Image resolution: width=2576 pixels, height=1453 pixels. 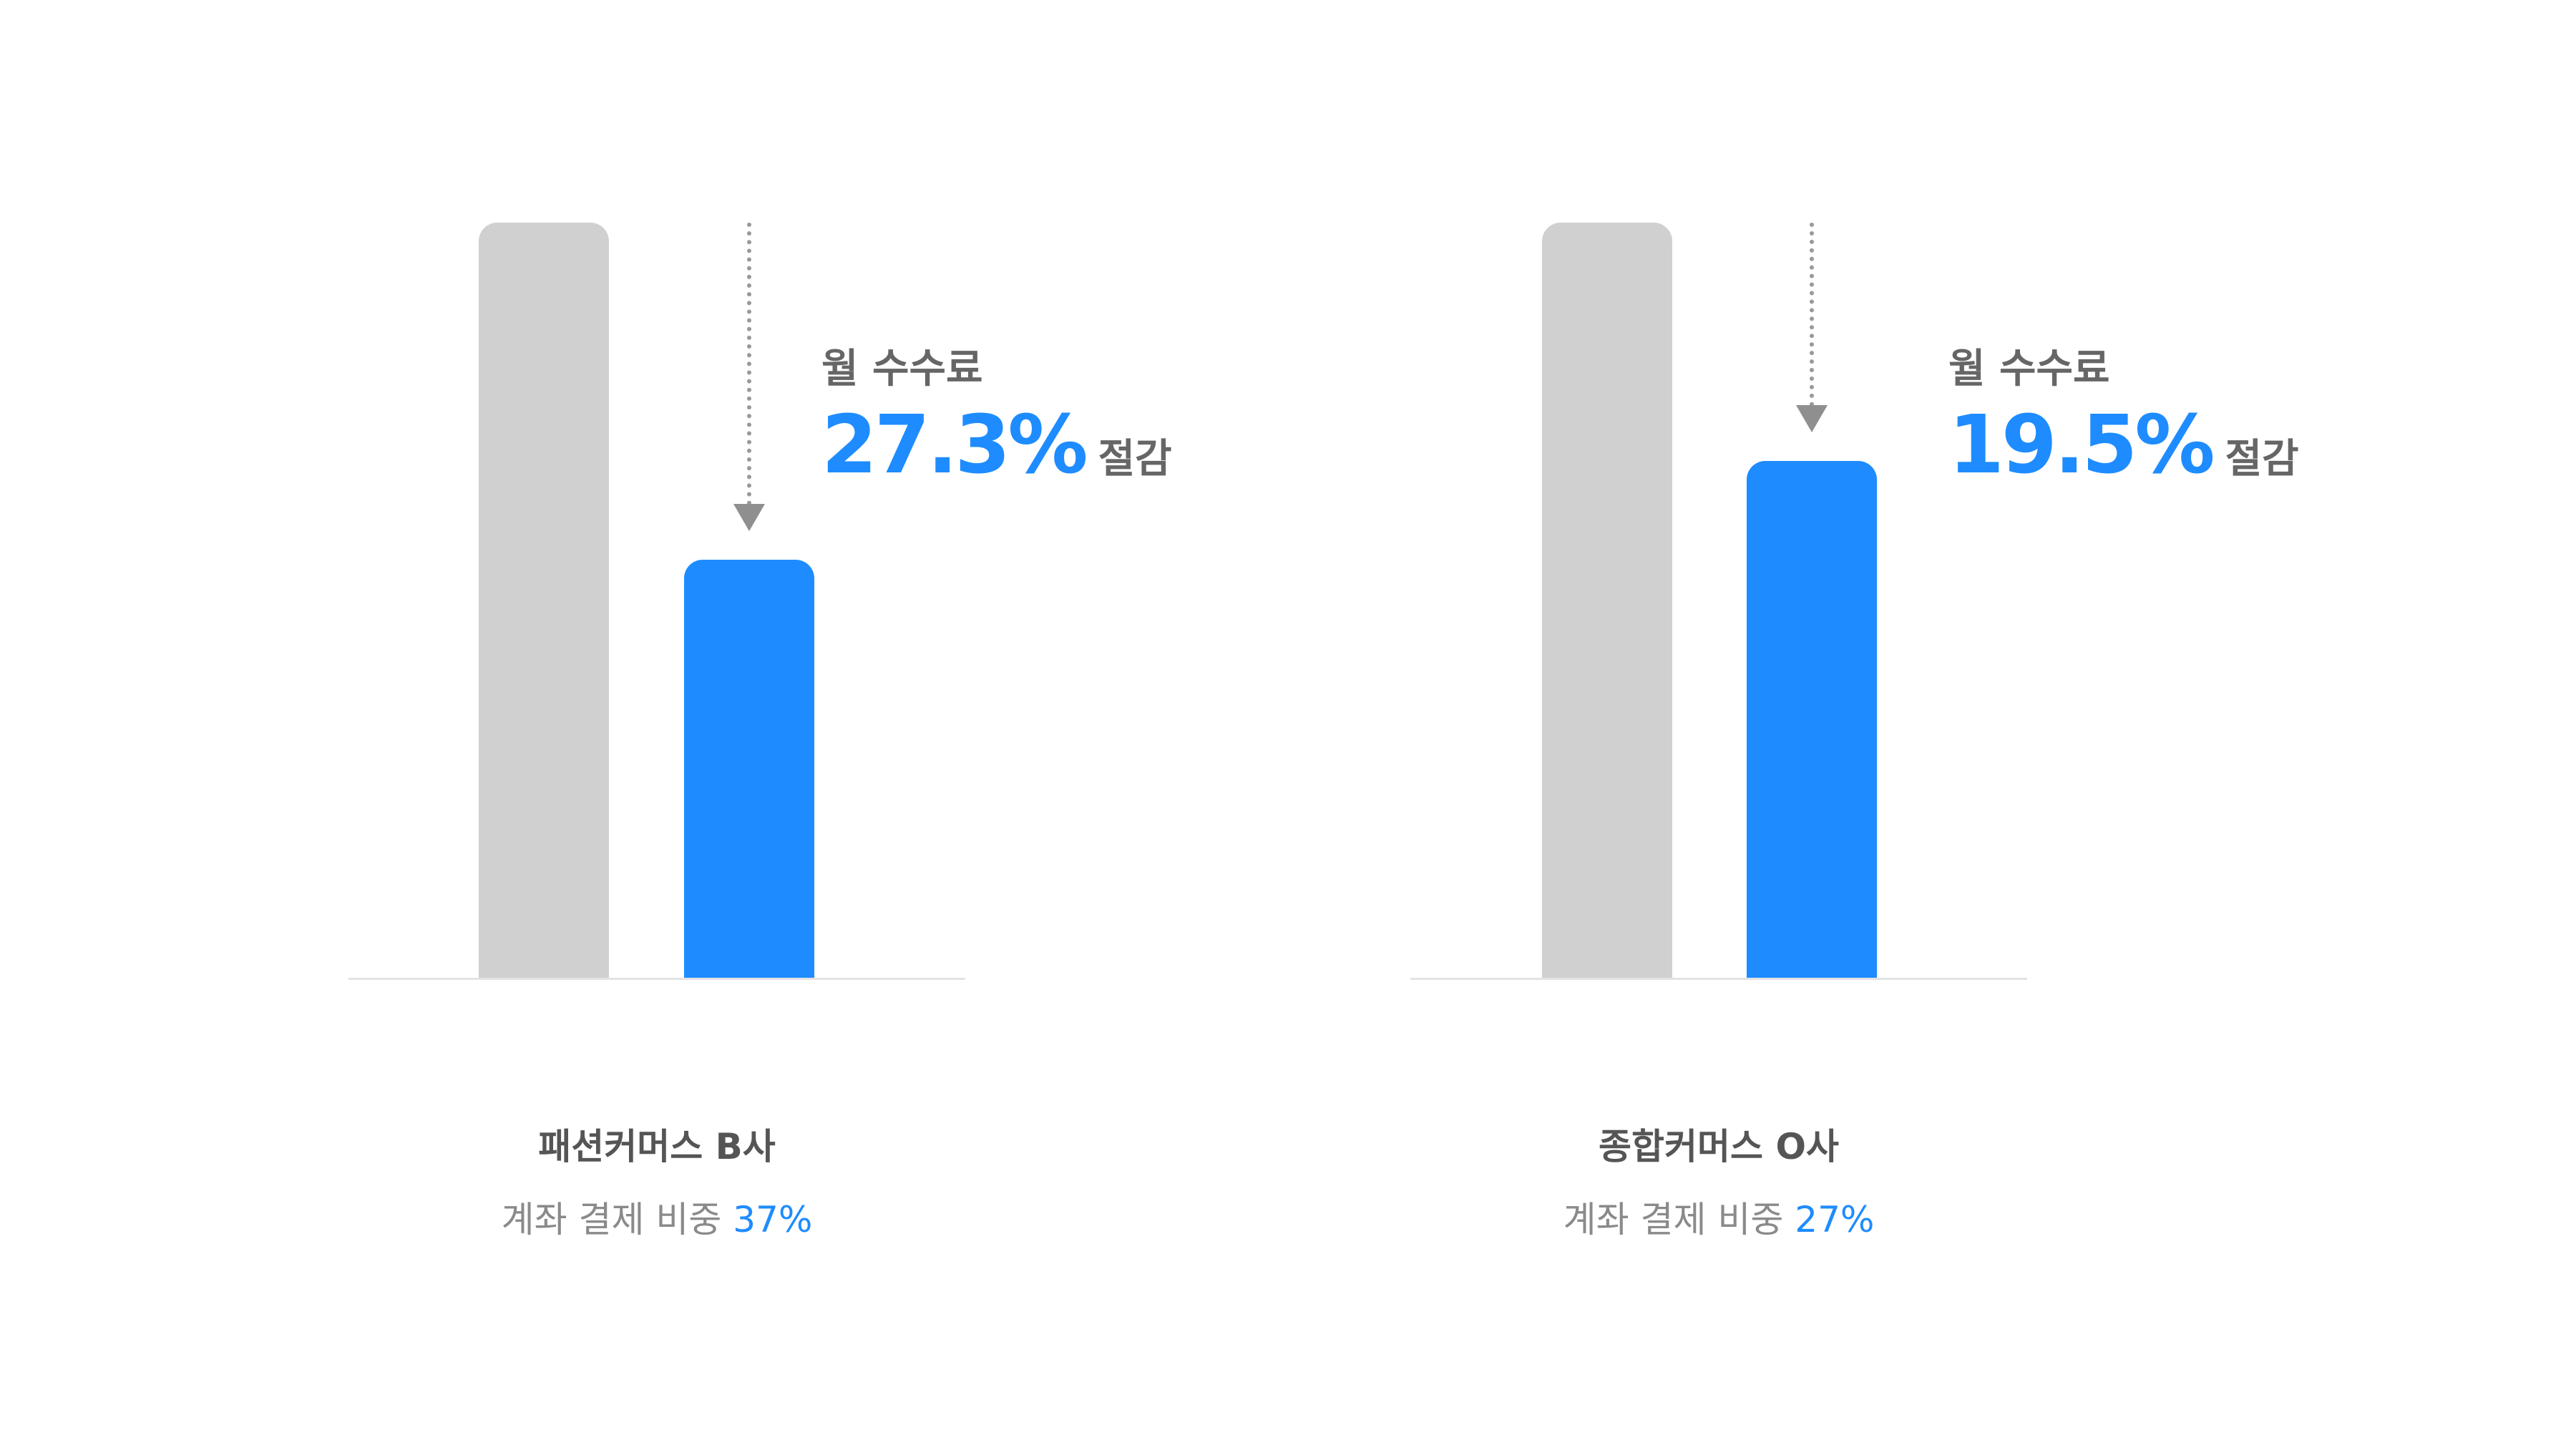 I want to click on share-value: 27%, so click(x=1835, y=1219).